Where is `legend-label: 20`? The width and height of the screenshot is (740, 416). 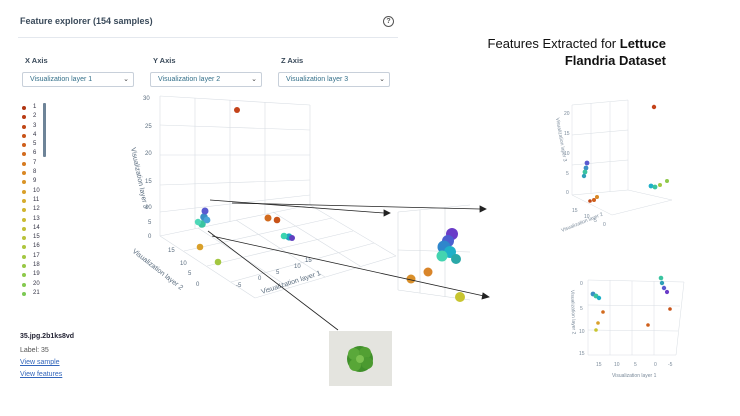
legend-label: 20 is located at coordinates (36, 283).